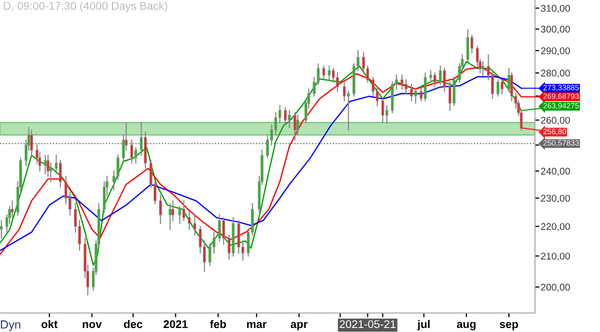  Describe the element at coordinates (555, 8) in the screenshot. I see `y-tick-label: 310,00` at that location.